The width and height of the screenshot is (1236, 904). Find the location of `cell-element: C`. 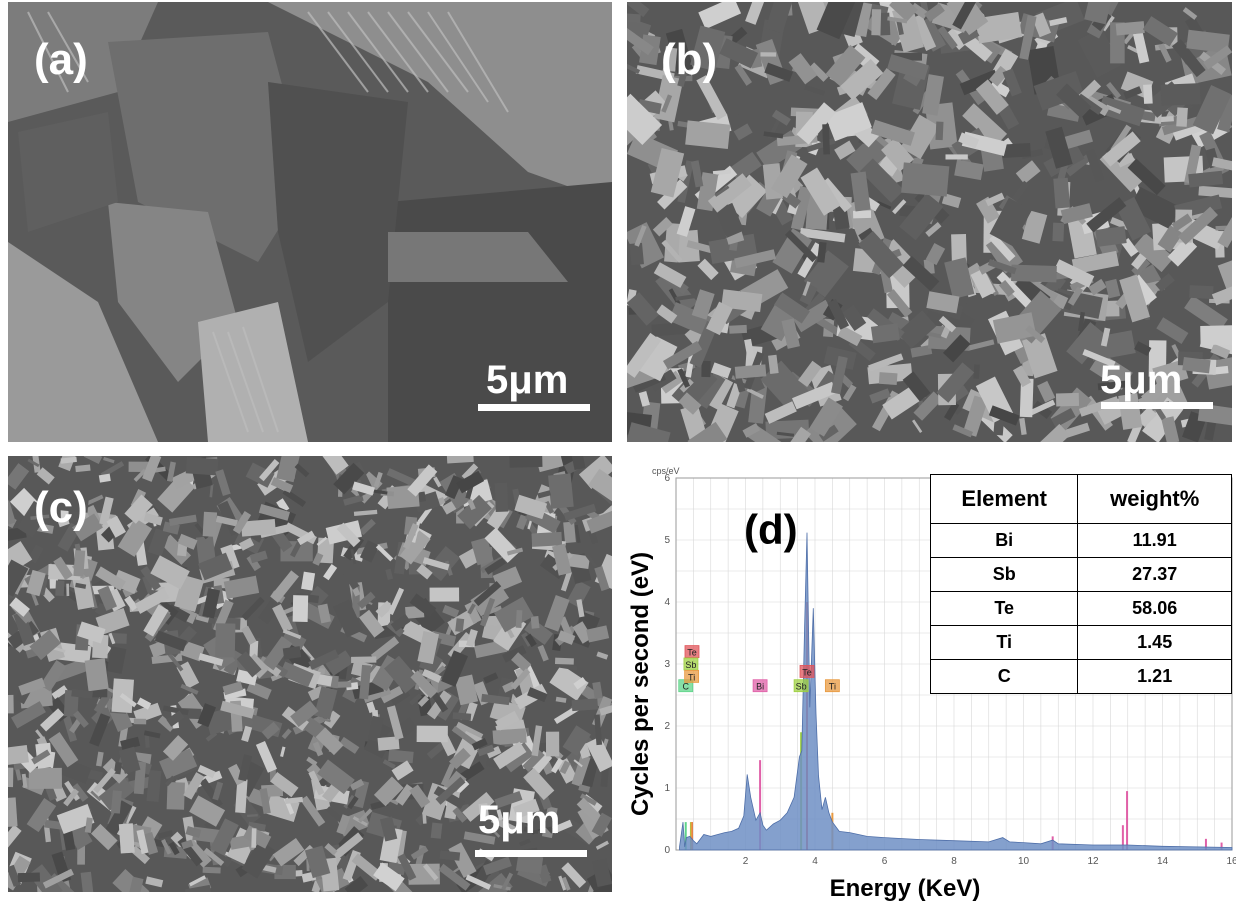

cell-element: C is located at coordinates (1004, 676).